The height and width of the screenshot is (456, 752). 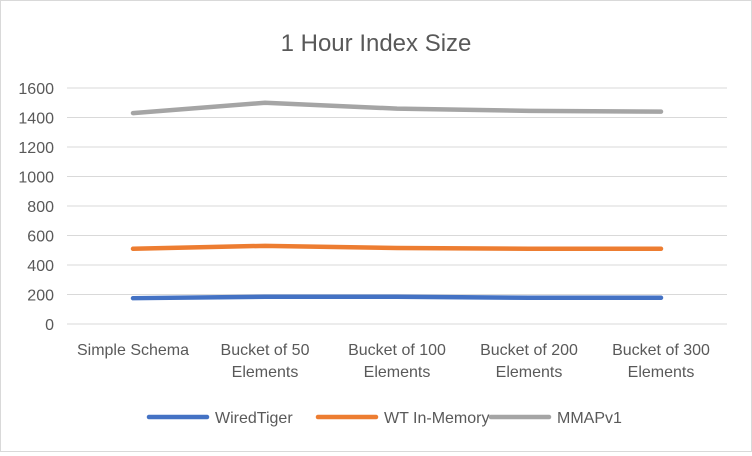 What do you see at coordinates (36, 119) in the screenshot?
I see `y-tick-label: 1400` at bounding box center [36, 119].